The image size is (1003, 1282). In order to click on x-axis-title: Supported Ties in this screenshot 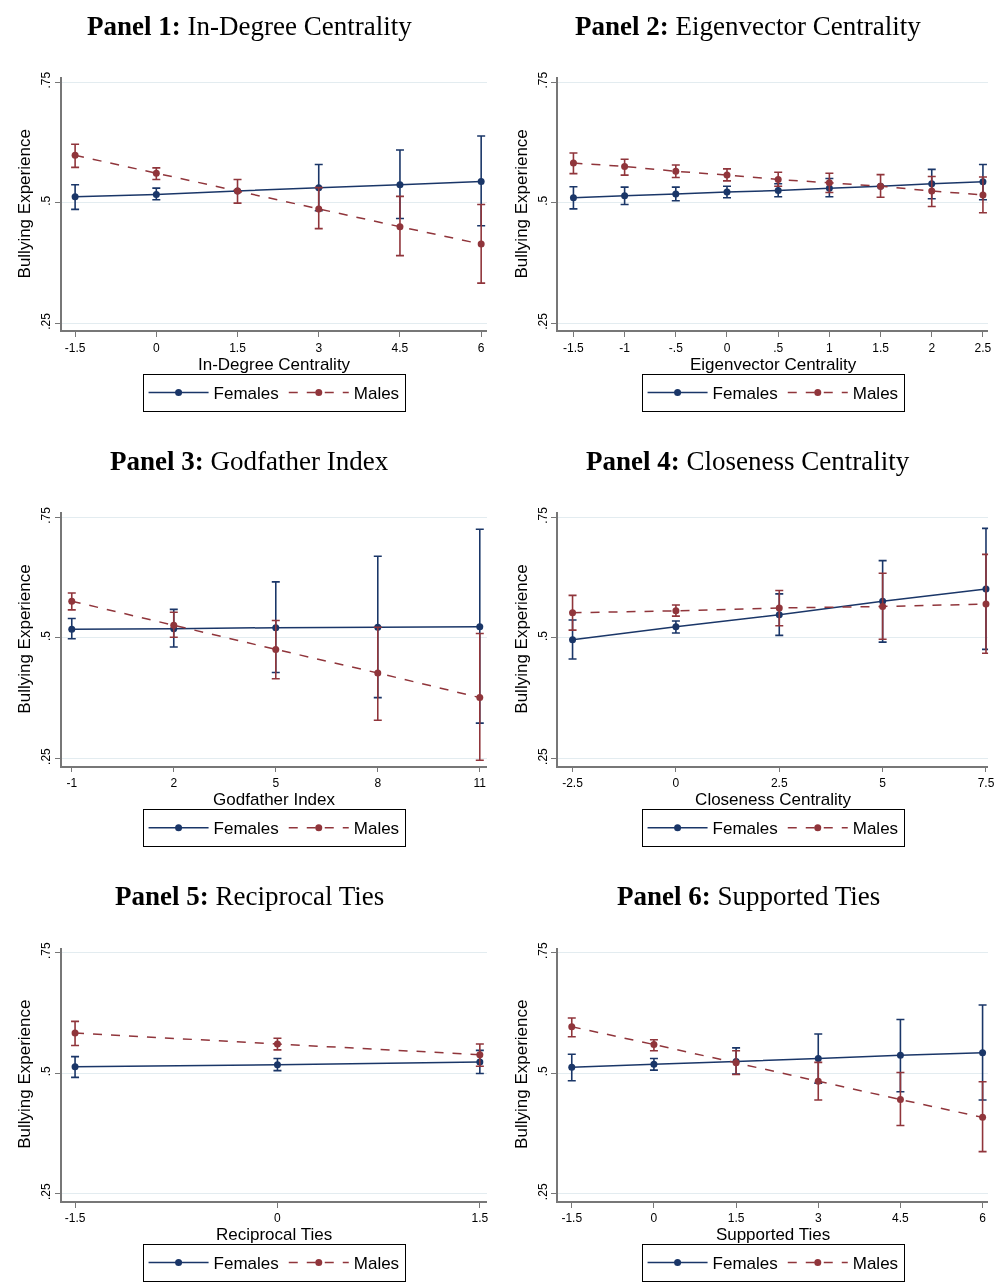, I will do `click(773, 1234)`.